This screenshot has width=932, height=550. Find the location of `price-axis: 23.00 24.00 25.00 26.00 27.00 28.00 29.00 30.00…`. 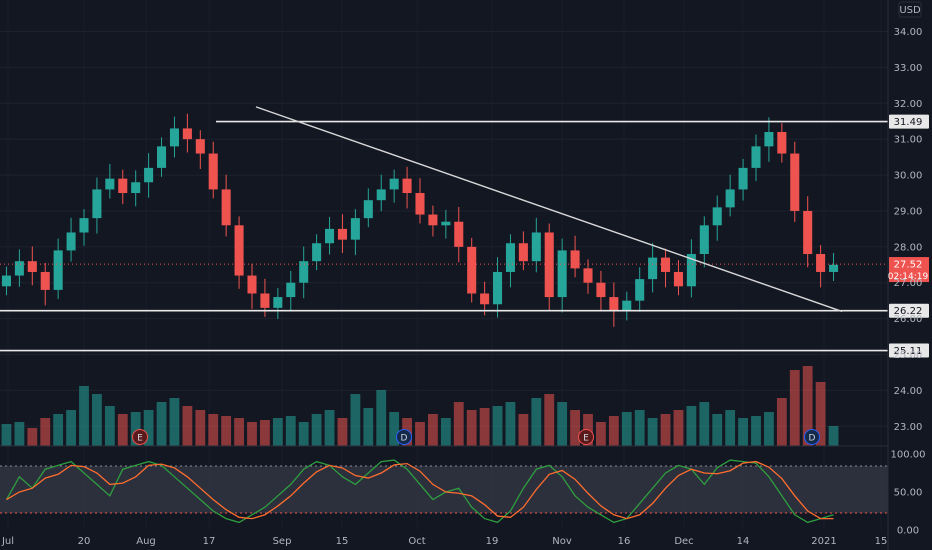

price-axis: 23.00 24.00 25.00 26.00 27.00 28.00 29.00 30.00… is located at coordinates (908, 230).